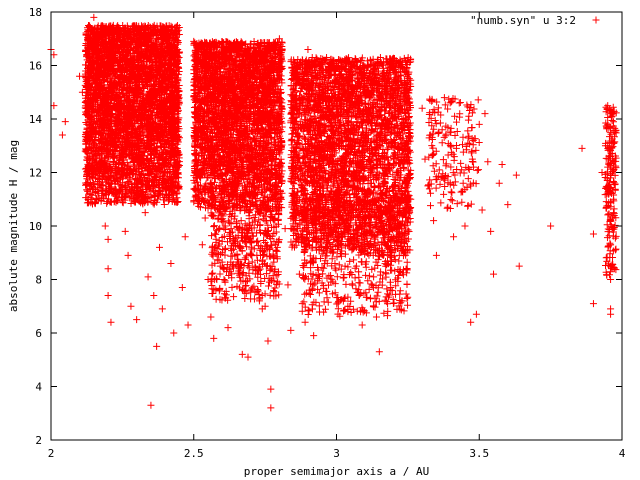  What do you see at coordinates (336, 471) in the screenshot?
I see `x-axis-label: proper semimajor axis a / AU` at bounding box center [336, 471].